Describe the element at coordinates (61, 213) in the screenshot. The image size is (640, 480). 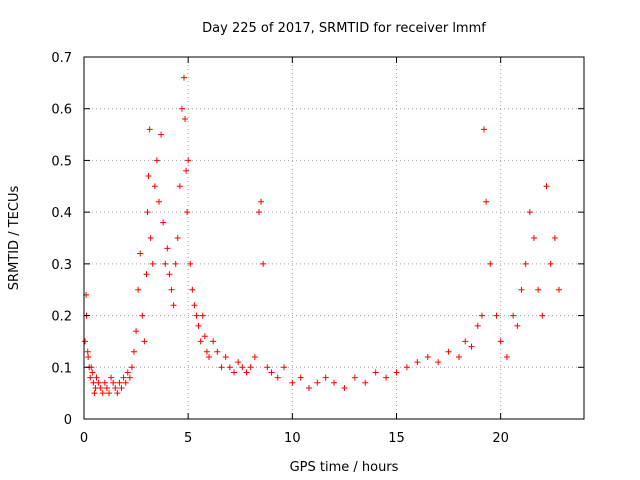
I see `y-tick-label: 0.4` at that location.